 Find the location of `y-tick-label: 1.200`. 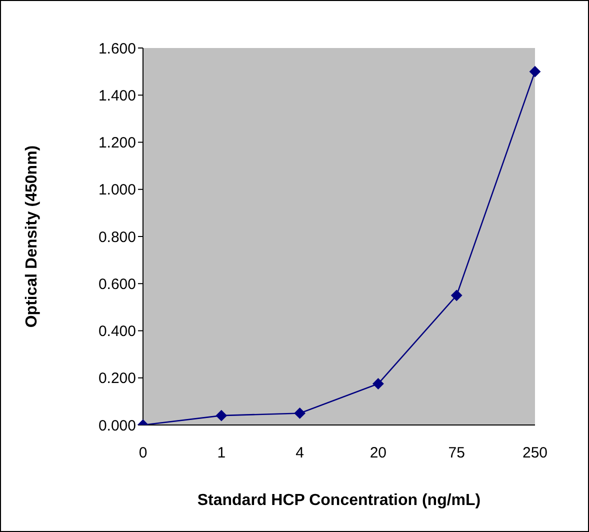

y-tick-label: 1.200 is located at coordinates (117, 143).